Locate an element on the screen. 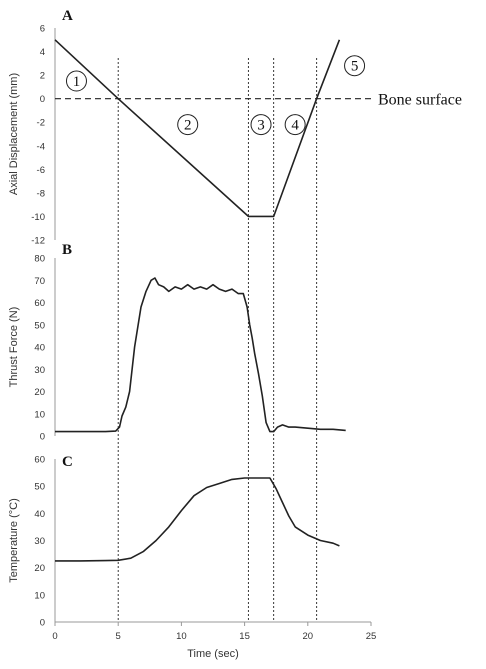  panel-letter: B is located at coordinates (67, 250).